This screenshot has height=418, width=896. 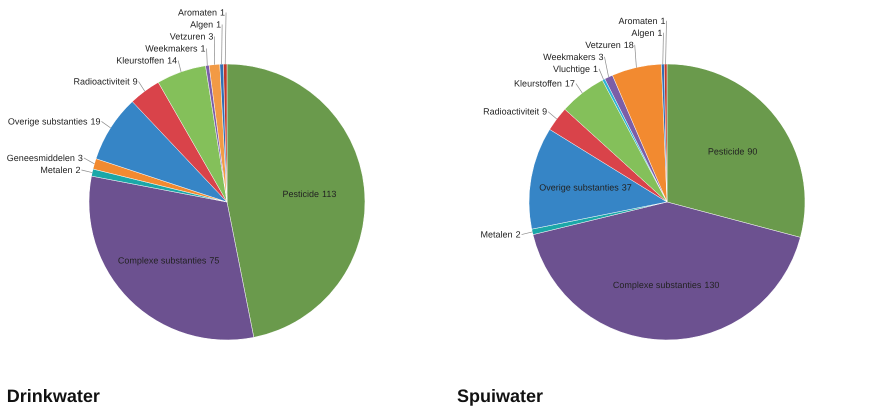 I want to click on data-label: 14, so click(x=172, y=61).